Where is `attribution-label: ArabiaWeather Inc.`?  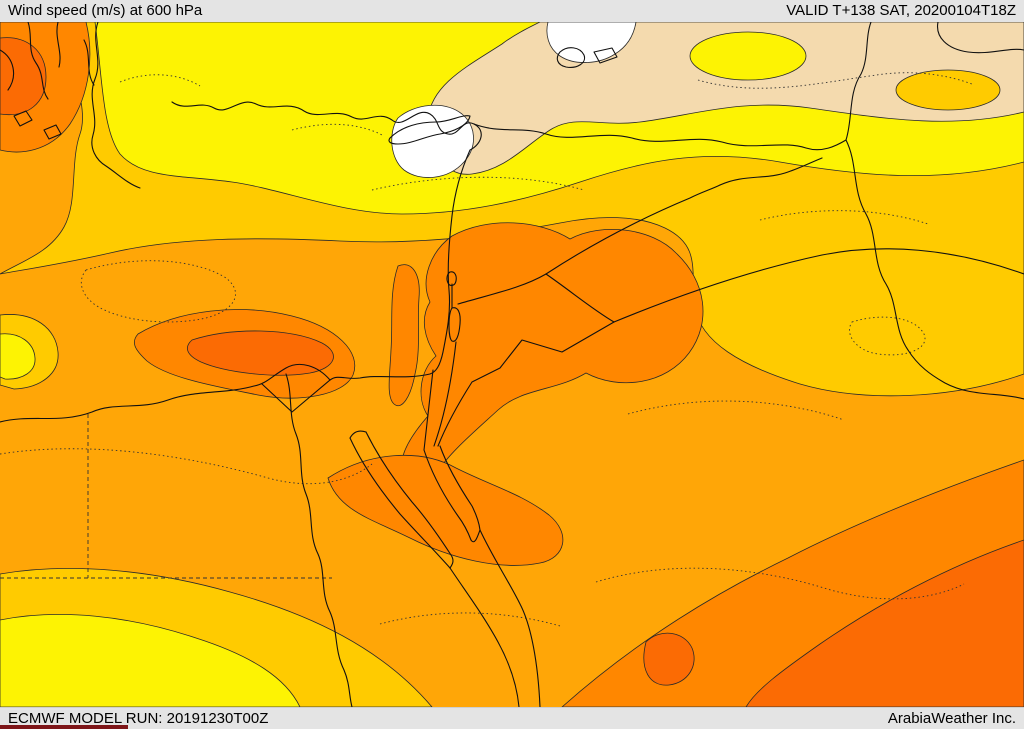
attribution-label: ArabiaWeather Inc. is located at coordinates (951, 718).